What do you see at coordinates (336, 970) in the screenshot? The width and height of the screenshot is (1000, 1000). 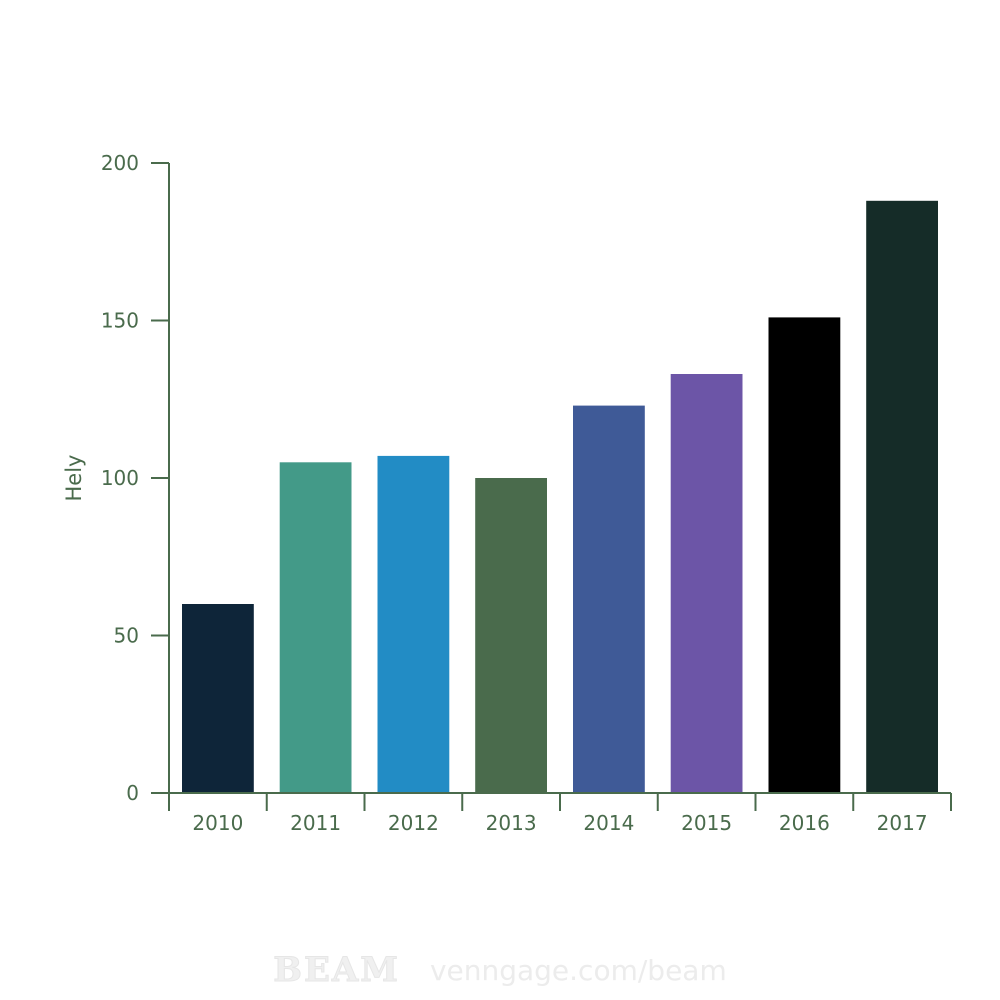 I see `watermark-logo: BEAM` at bounding box center [336, 970].